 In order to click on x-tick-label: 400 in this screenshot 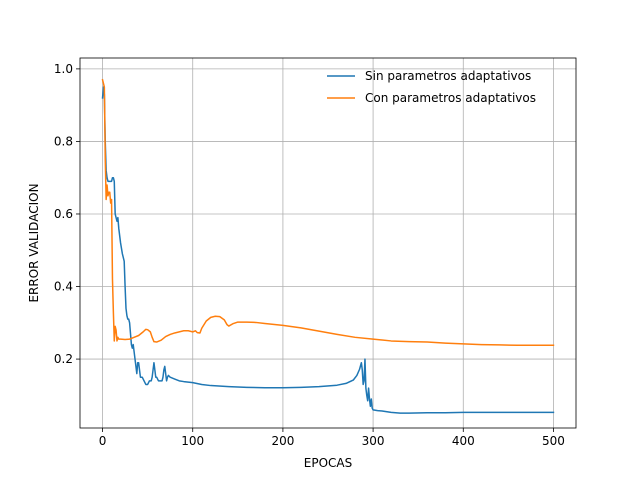, I will do `click(463, 441)`.